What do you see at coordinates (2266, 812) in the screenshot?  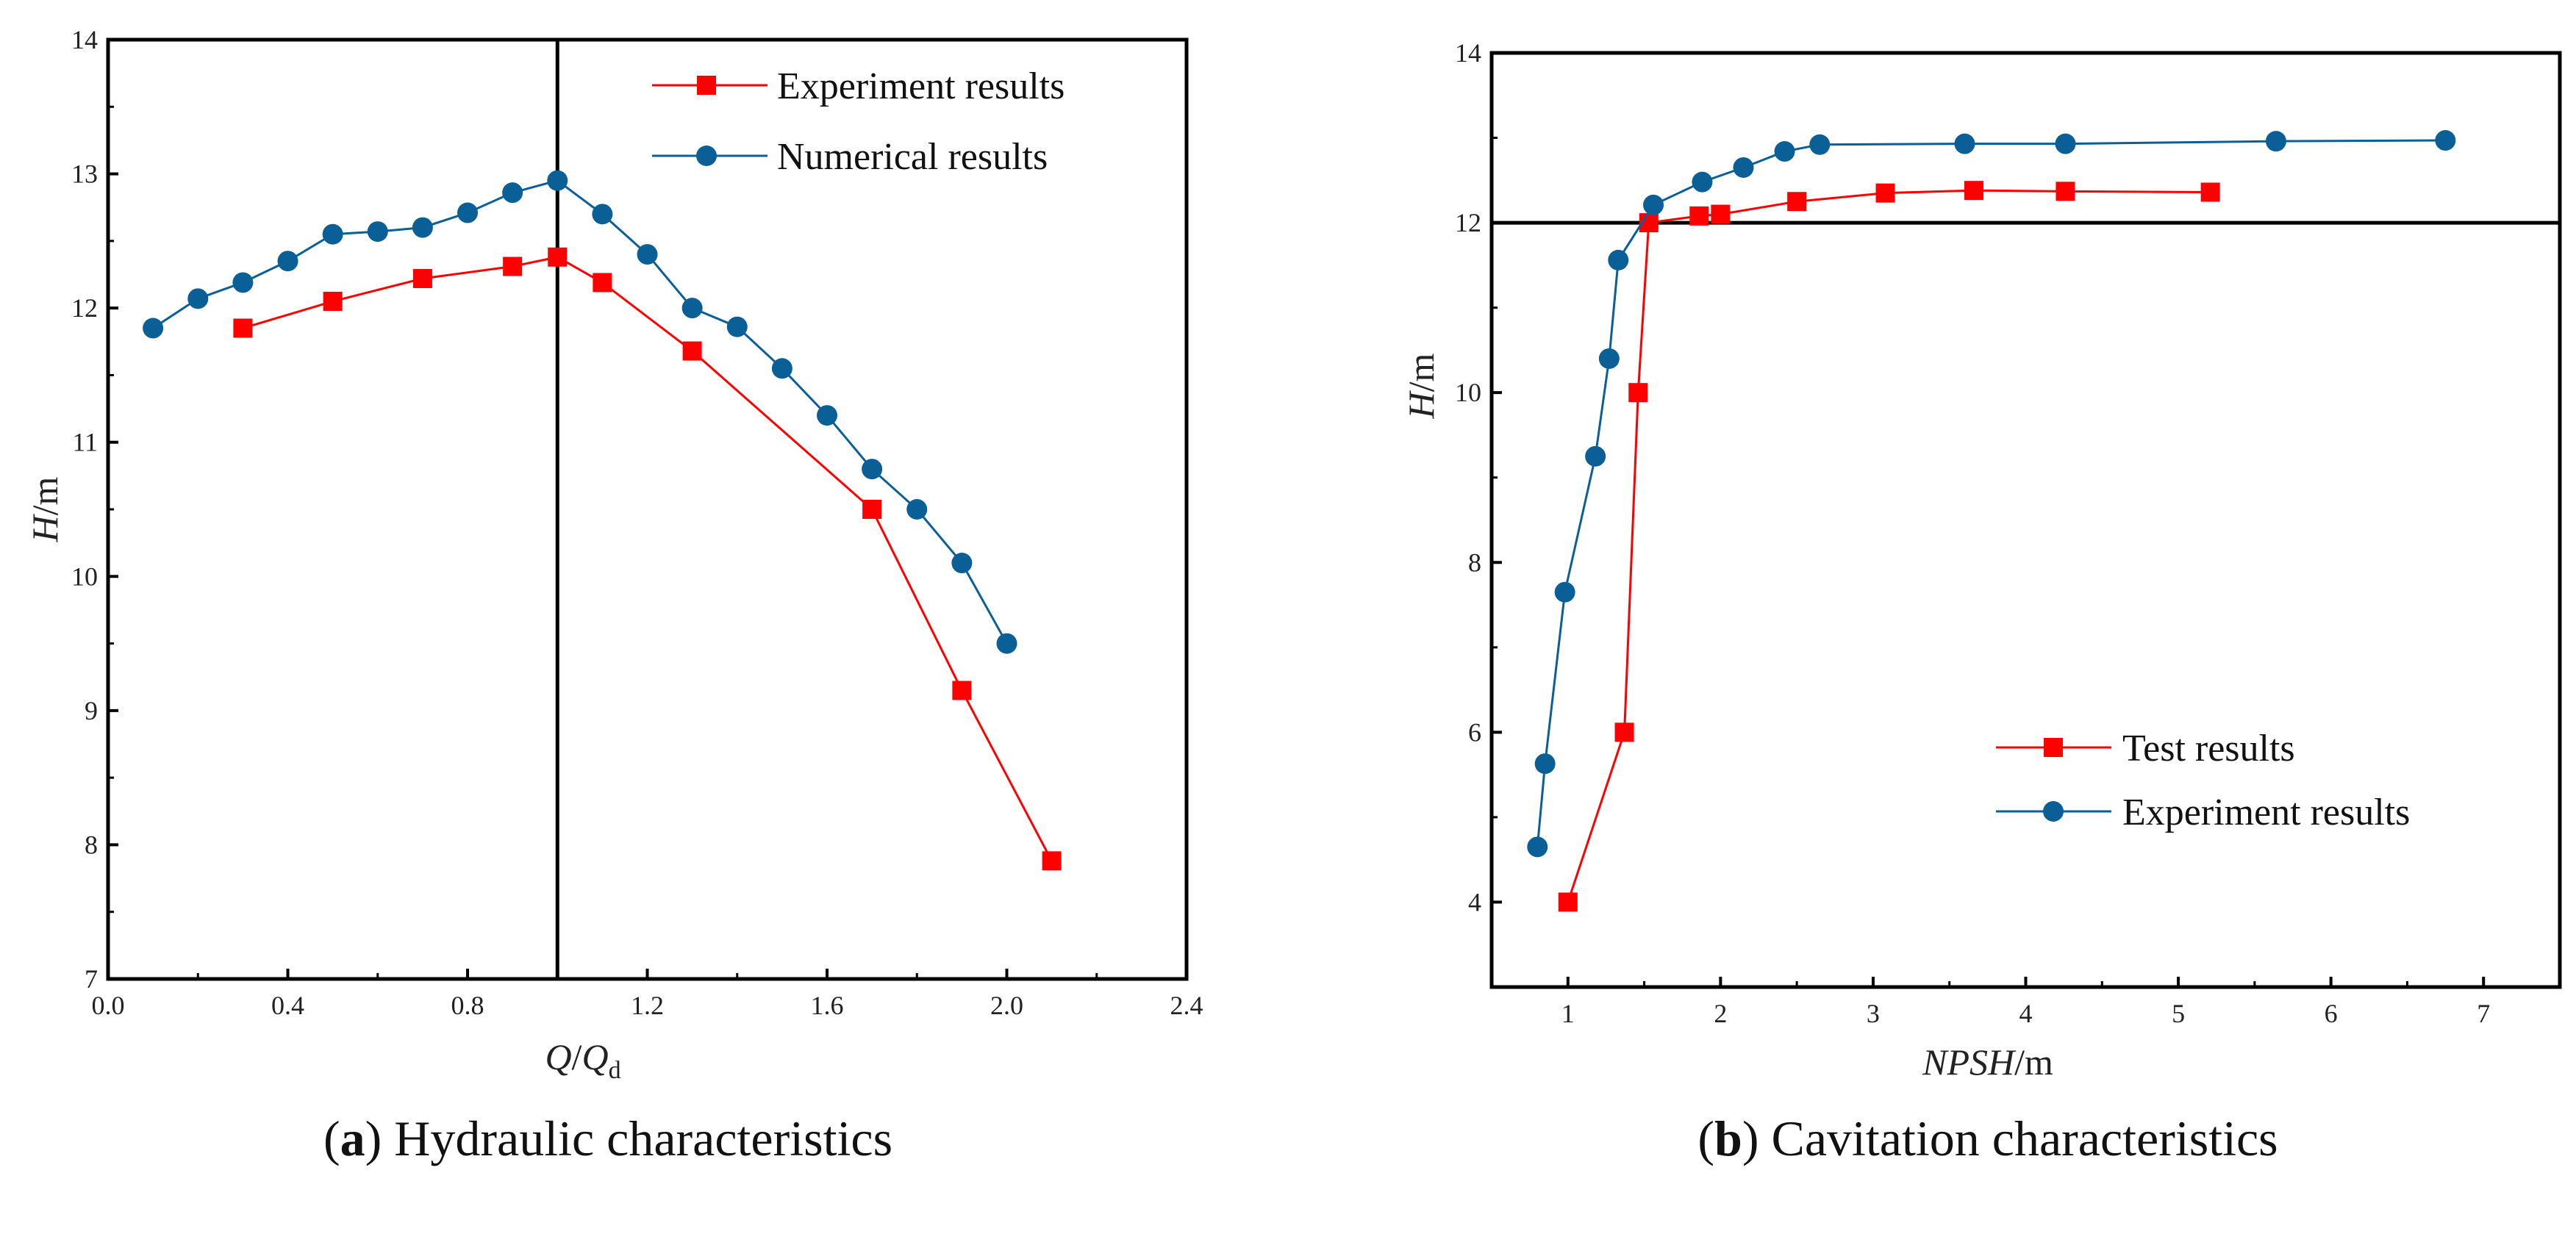 I see `legend-label-b-1: Experiment results` at bounding box center [2266, 812].